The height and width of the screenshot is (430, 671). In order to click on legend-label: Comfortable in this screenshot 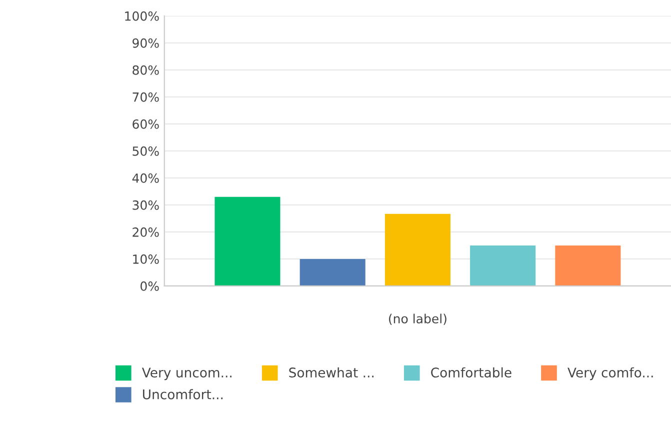, I will do `click(471, 372)`.